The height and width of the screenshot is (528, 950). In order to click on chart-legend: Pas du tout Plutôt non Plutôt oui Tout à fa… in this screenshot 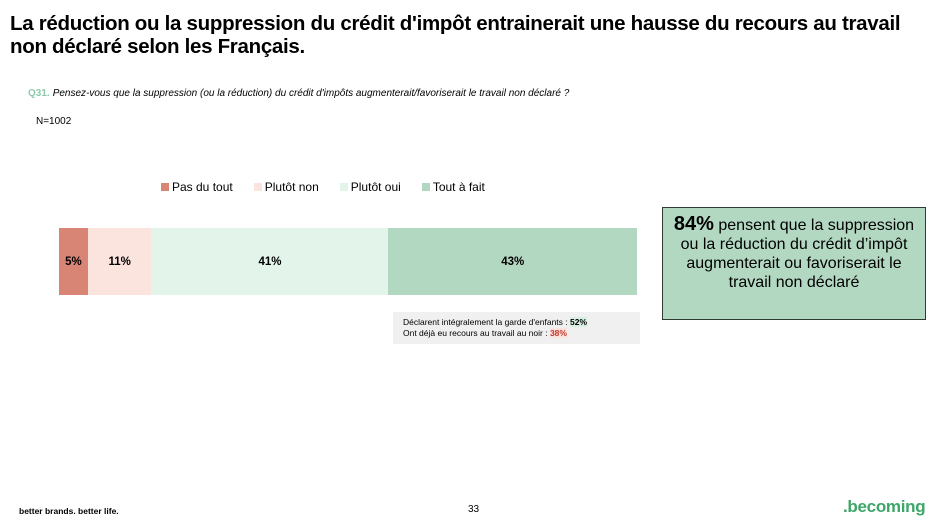, I will do `click(333, 187)`.